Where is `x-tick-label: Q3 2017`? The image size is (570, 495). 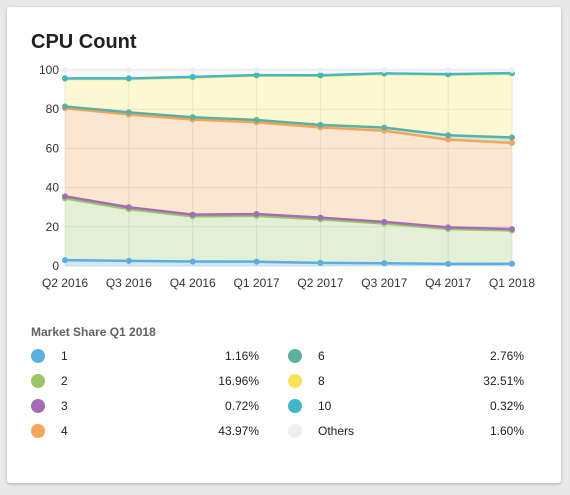
x-tick-label: Q3 2017 is located at coordinates (384, 283).